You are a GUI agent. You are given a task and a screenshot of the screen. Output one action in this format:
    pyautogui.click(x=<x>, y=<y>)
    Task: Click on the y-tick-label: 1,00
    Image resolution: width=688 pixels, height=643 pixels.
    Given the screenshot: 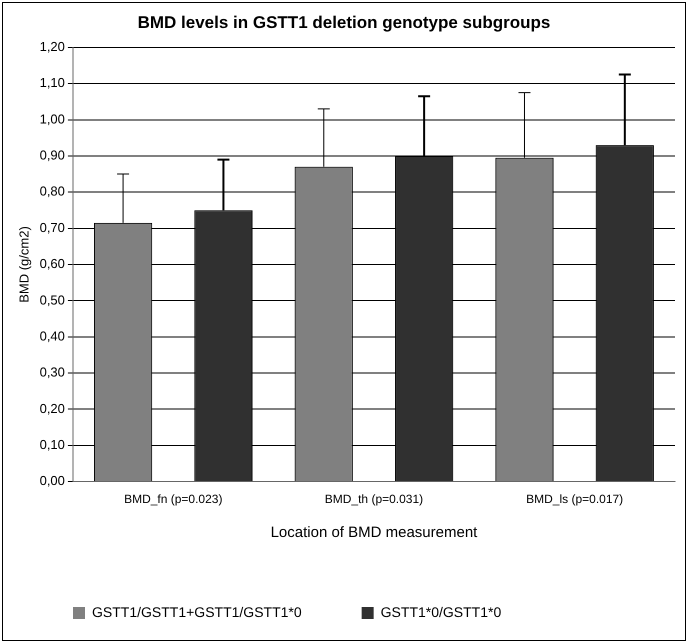 What is the action you would take?
    pyautogui.click(x=52, y=118)
    